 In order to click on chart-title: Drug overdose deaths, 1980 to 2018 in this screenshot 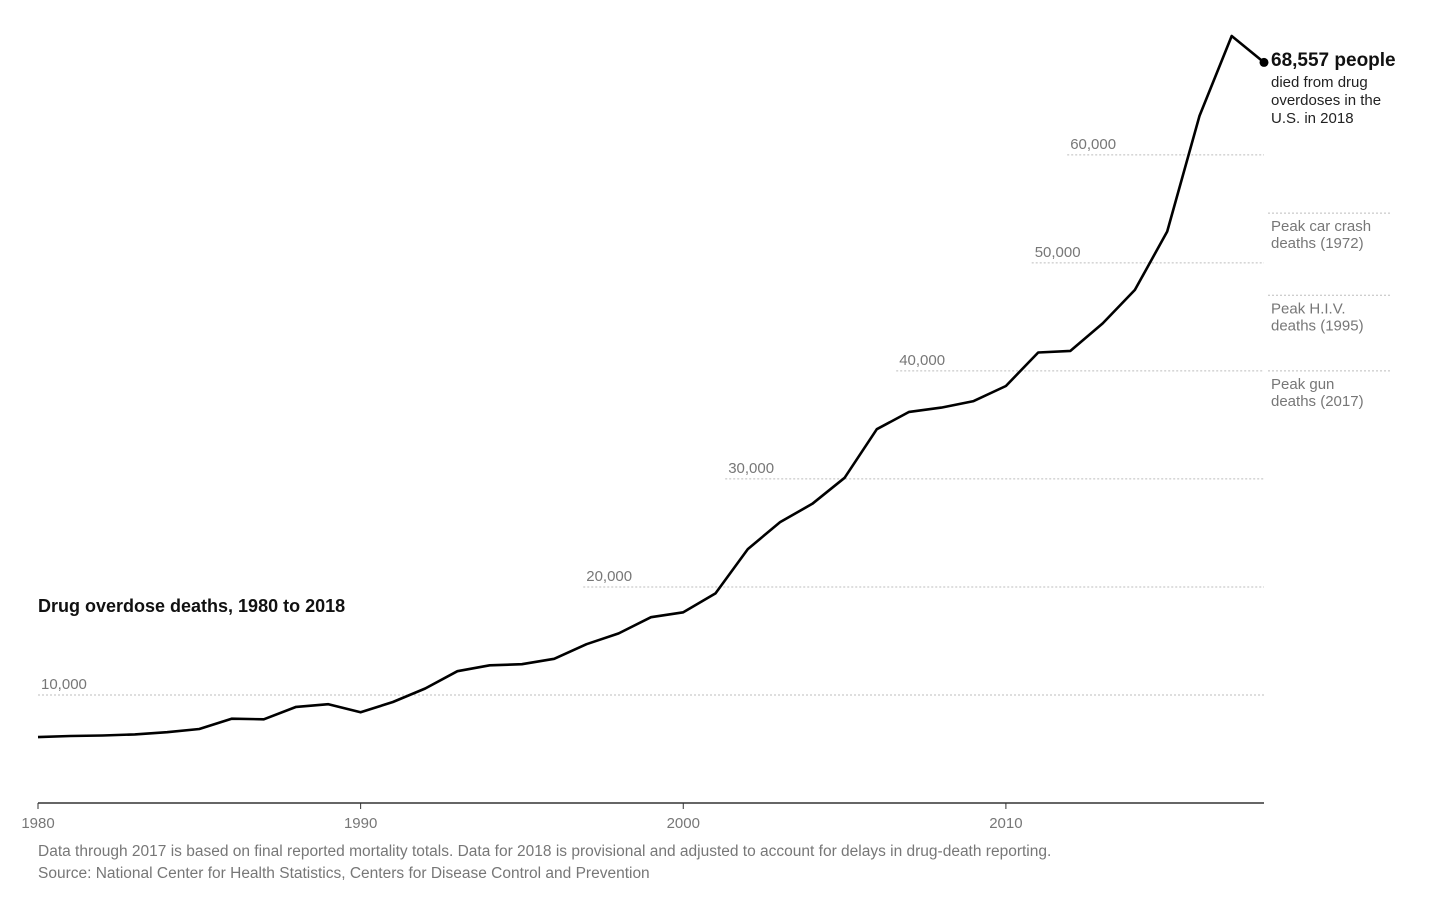, I will do `click(191, 606)`.